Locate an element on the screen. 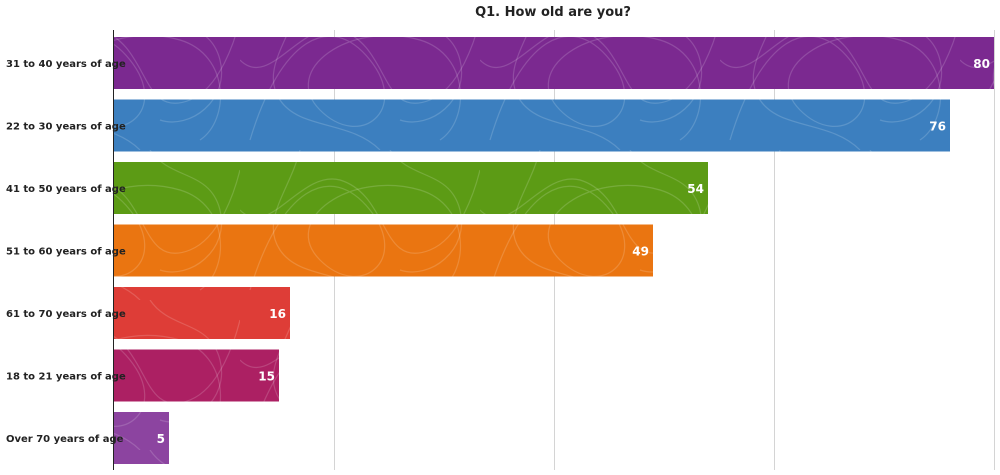 This screenshot has width=1000, height=475. value-label: 49 is located at coordinates (640, 252).